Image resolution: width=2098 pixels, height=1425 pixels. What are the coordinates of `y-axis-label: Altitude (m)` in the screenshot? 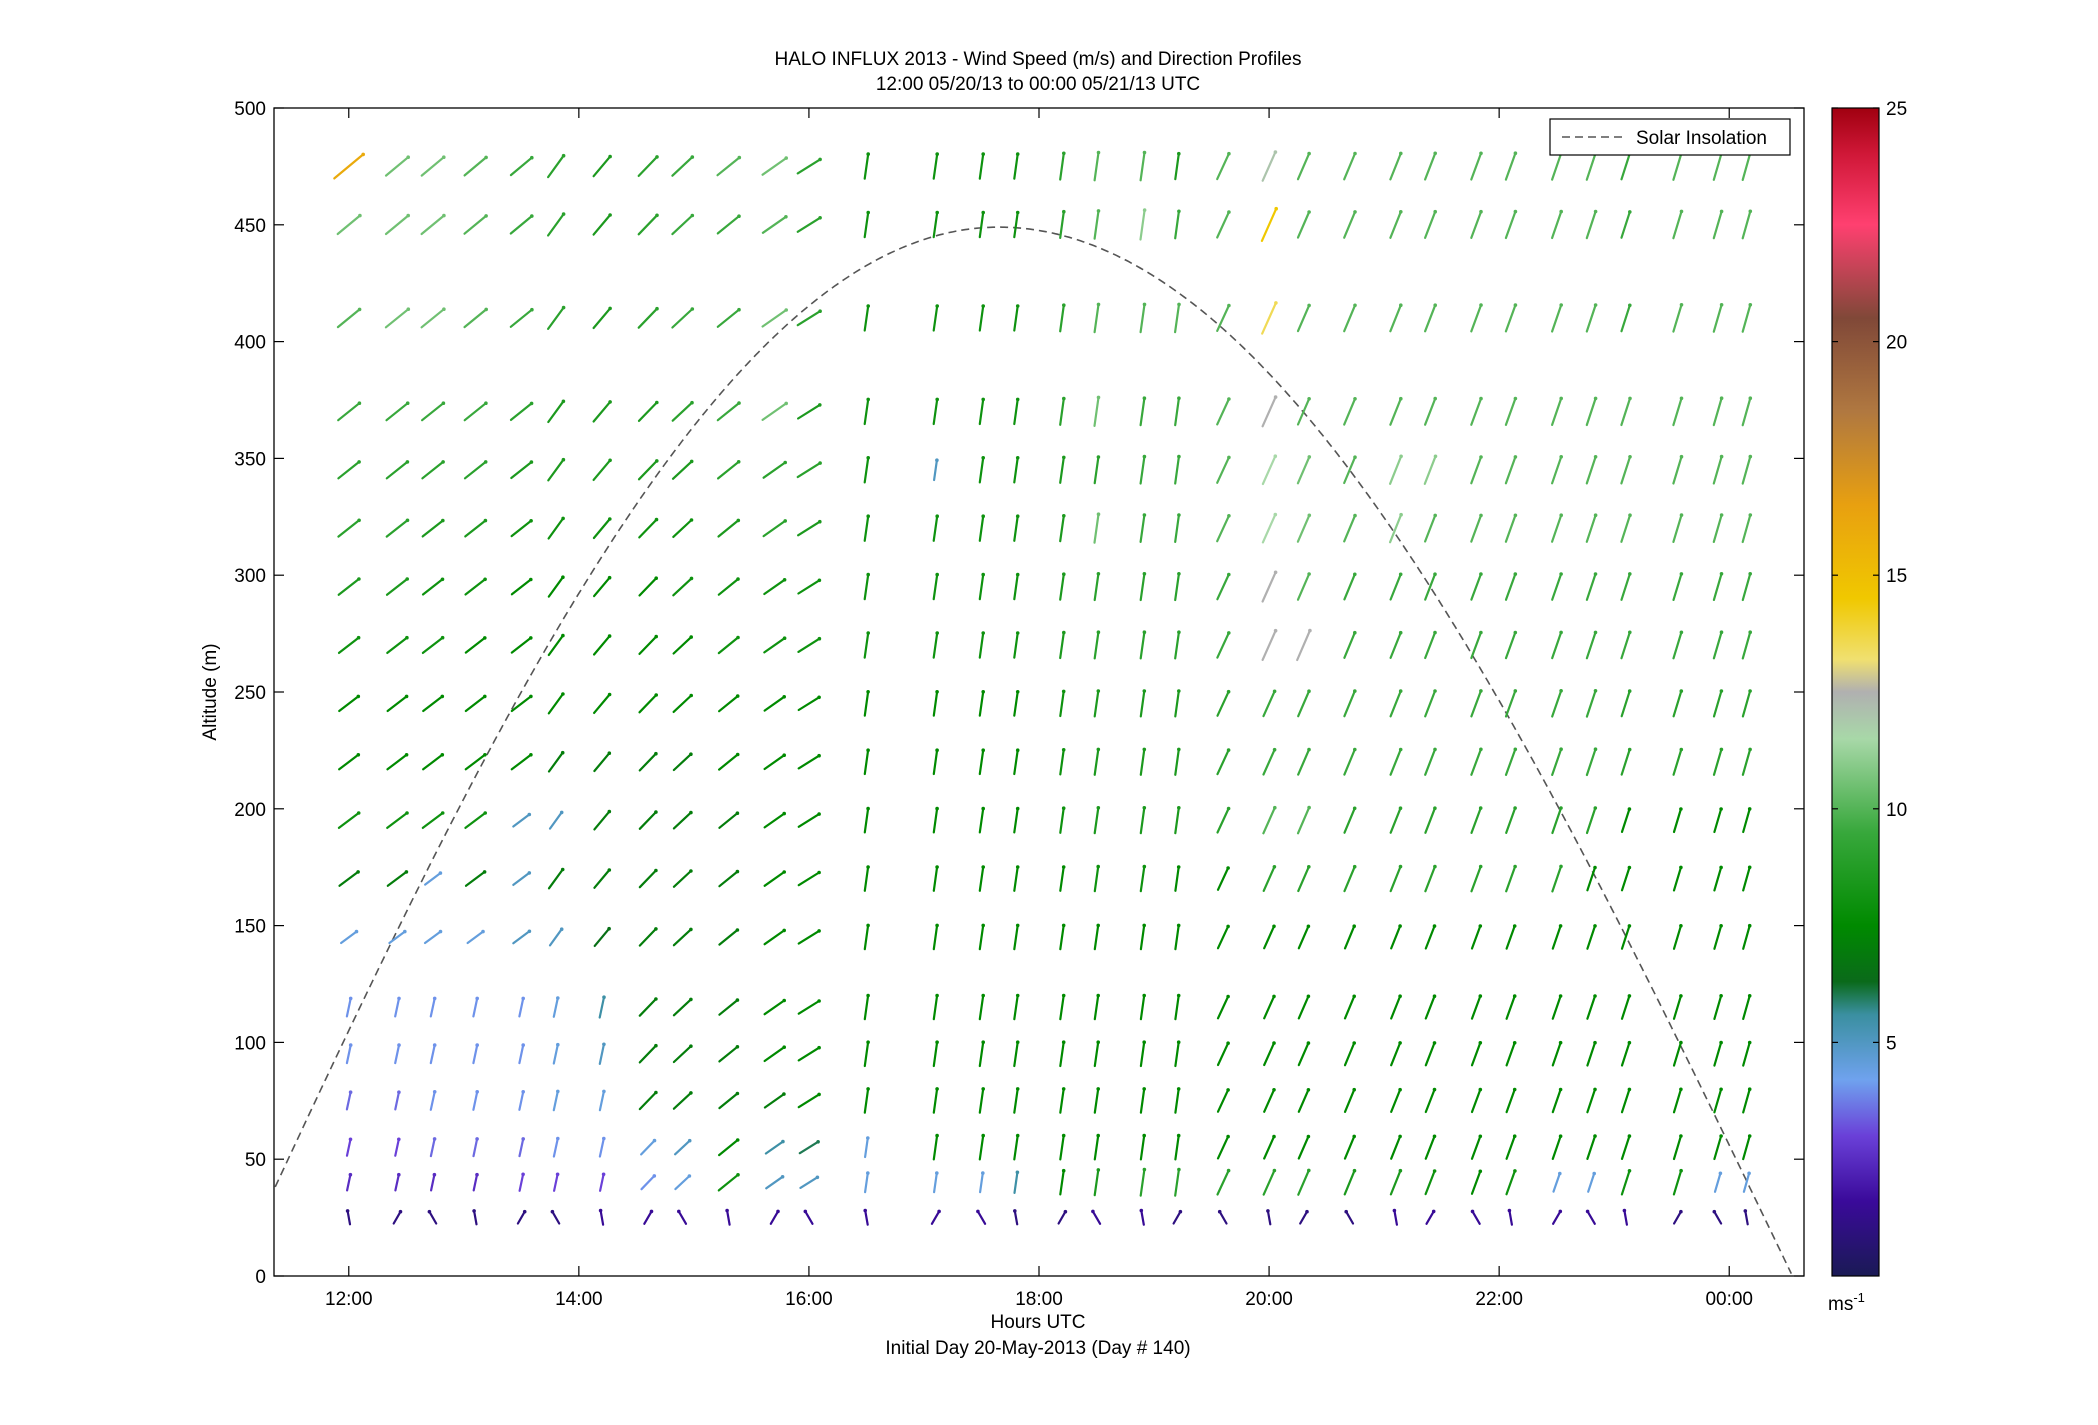 It's located at (210, 691).